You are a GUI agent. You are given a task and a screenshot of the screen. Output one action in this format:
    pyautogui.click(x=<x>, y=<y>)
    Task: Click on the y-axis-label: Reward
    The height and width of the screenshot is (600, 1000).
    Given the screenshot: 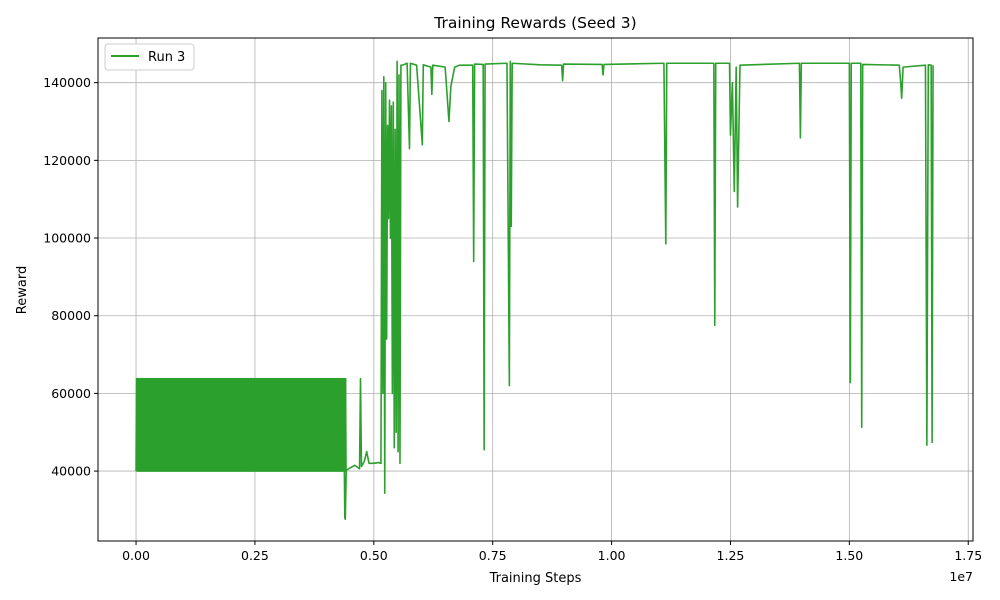 What is the action you would take?
    pyautogui.click(x=22, y=290)
    